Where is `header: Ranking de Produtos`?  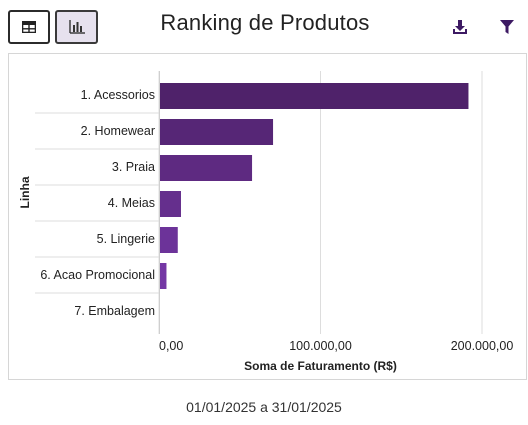
header: Ranking de Produtos is located at coordinates (264, 26).